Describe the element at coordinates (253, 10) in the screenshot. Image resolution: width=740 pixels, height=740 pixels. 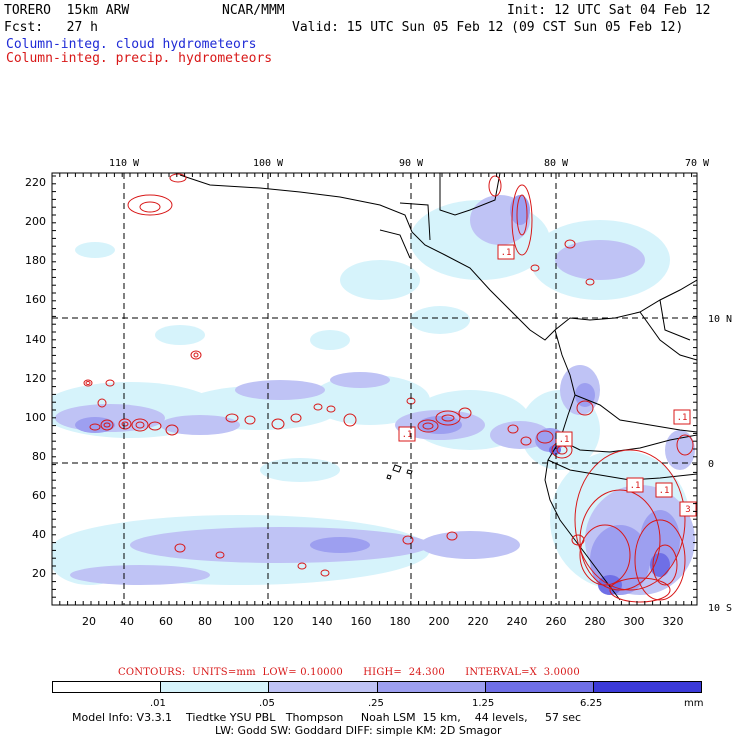
I see `center-name: NCAR/MMM` at that location.